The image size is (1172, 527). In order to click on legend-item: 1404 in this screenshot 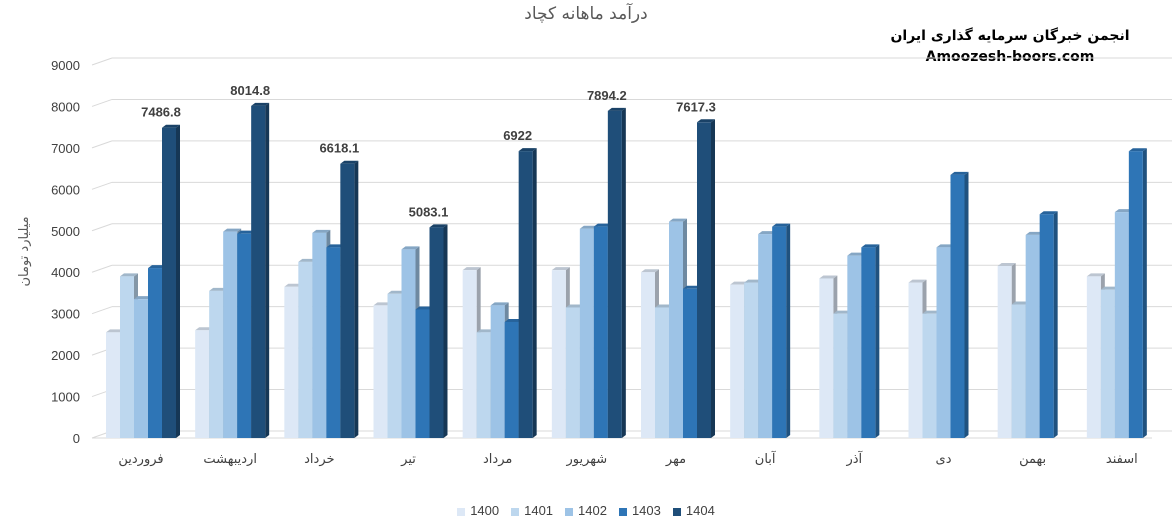, I will do `click(693, 510)`.